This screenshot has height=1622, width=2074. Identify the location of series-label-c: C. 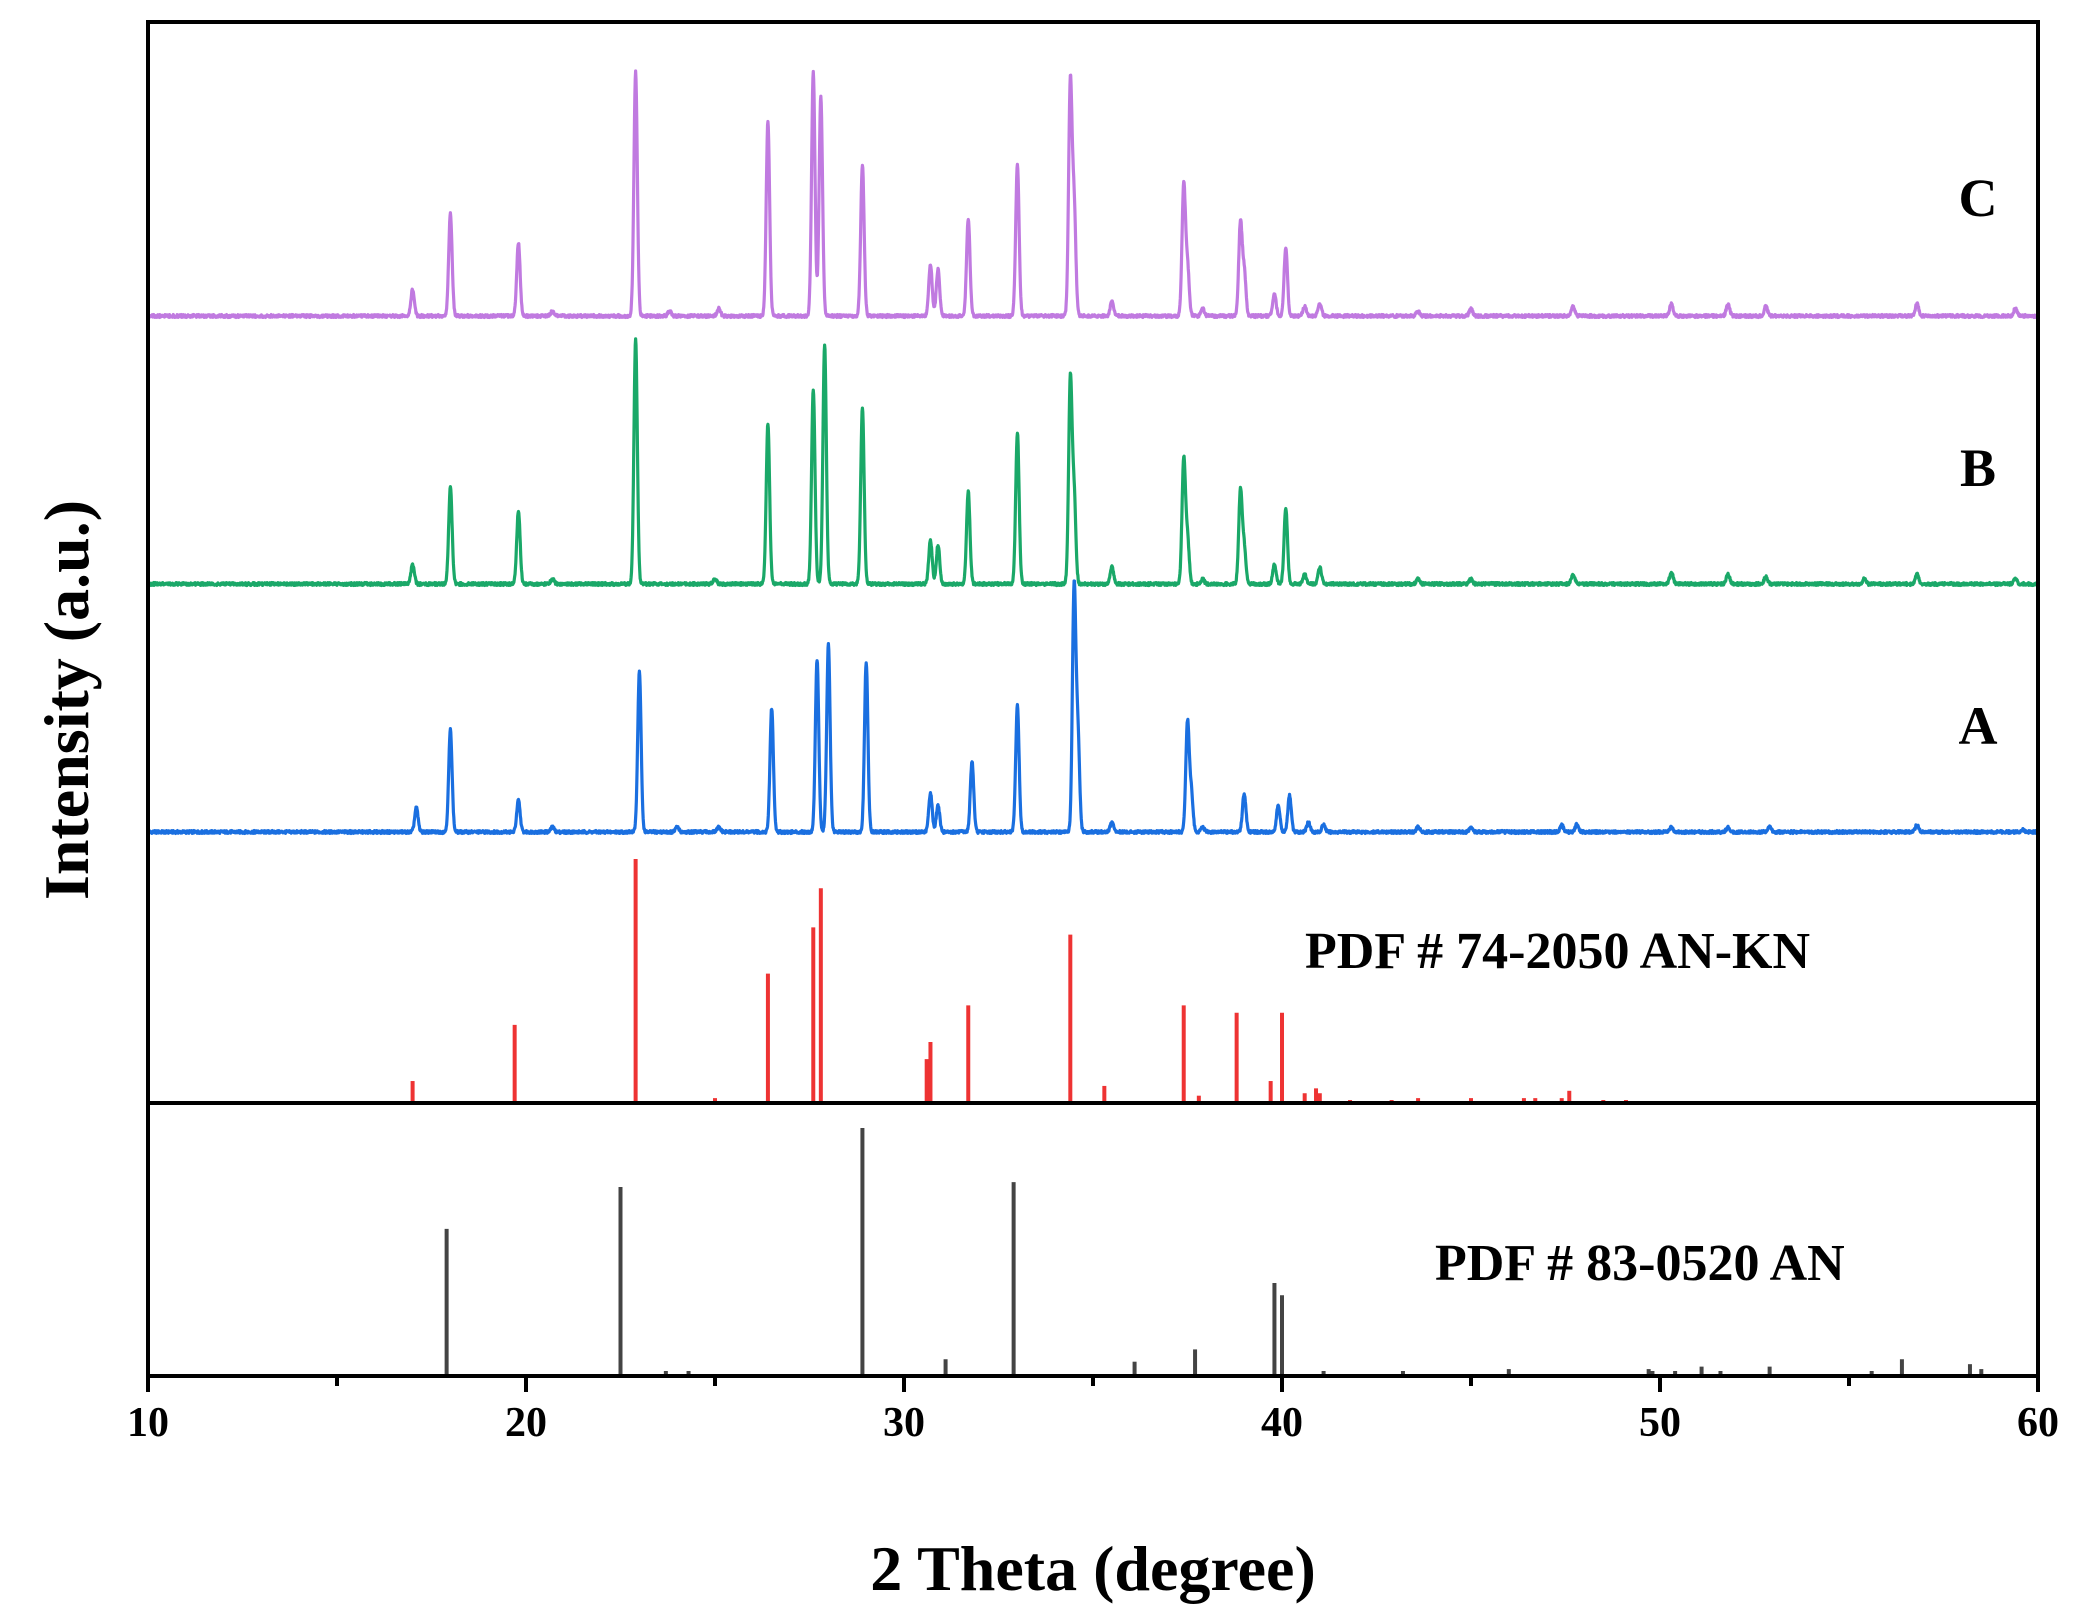
(1978, 198).